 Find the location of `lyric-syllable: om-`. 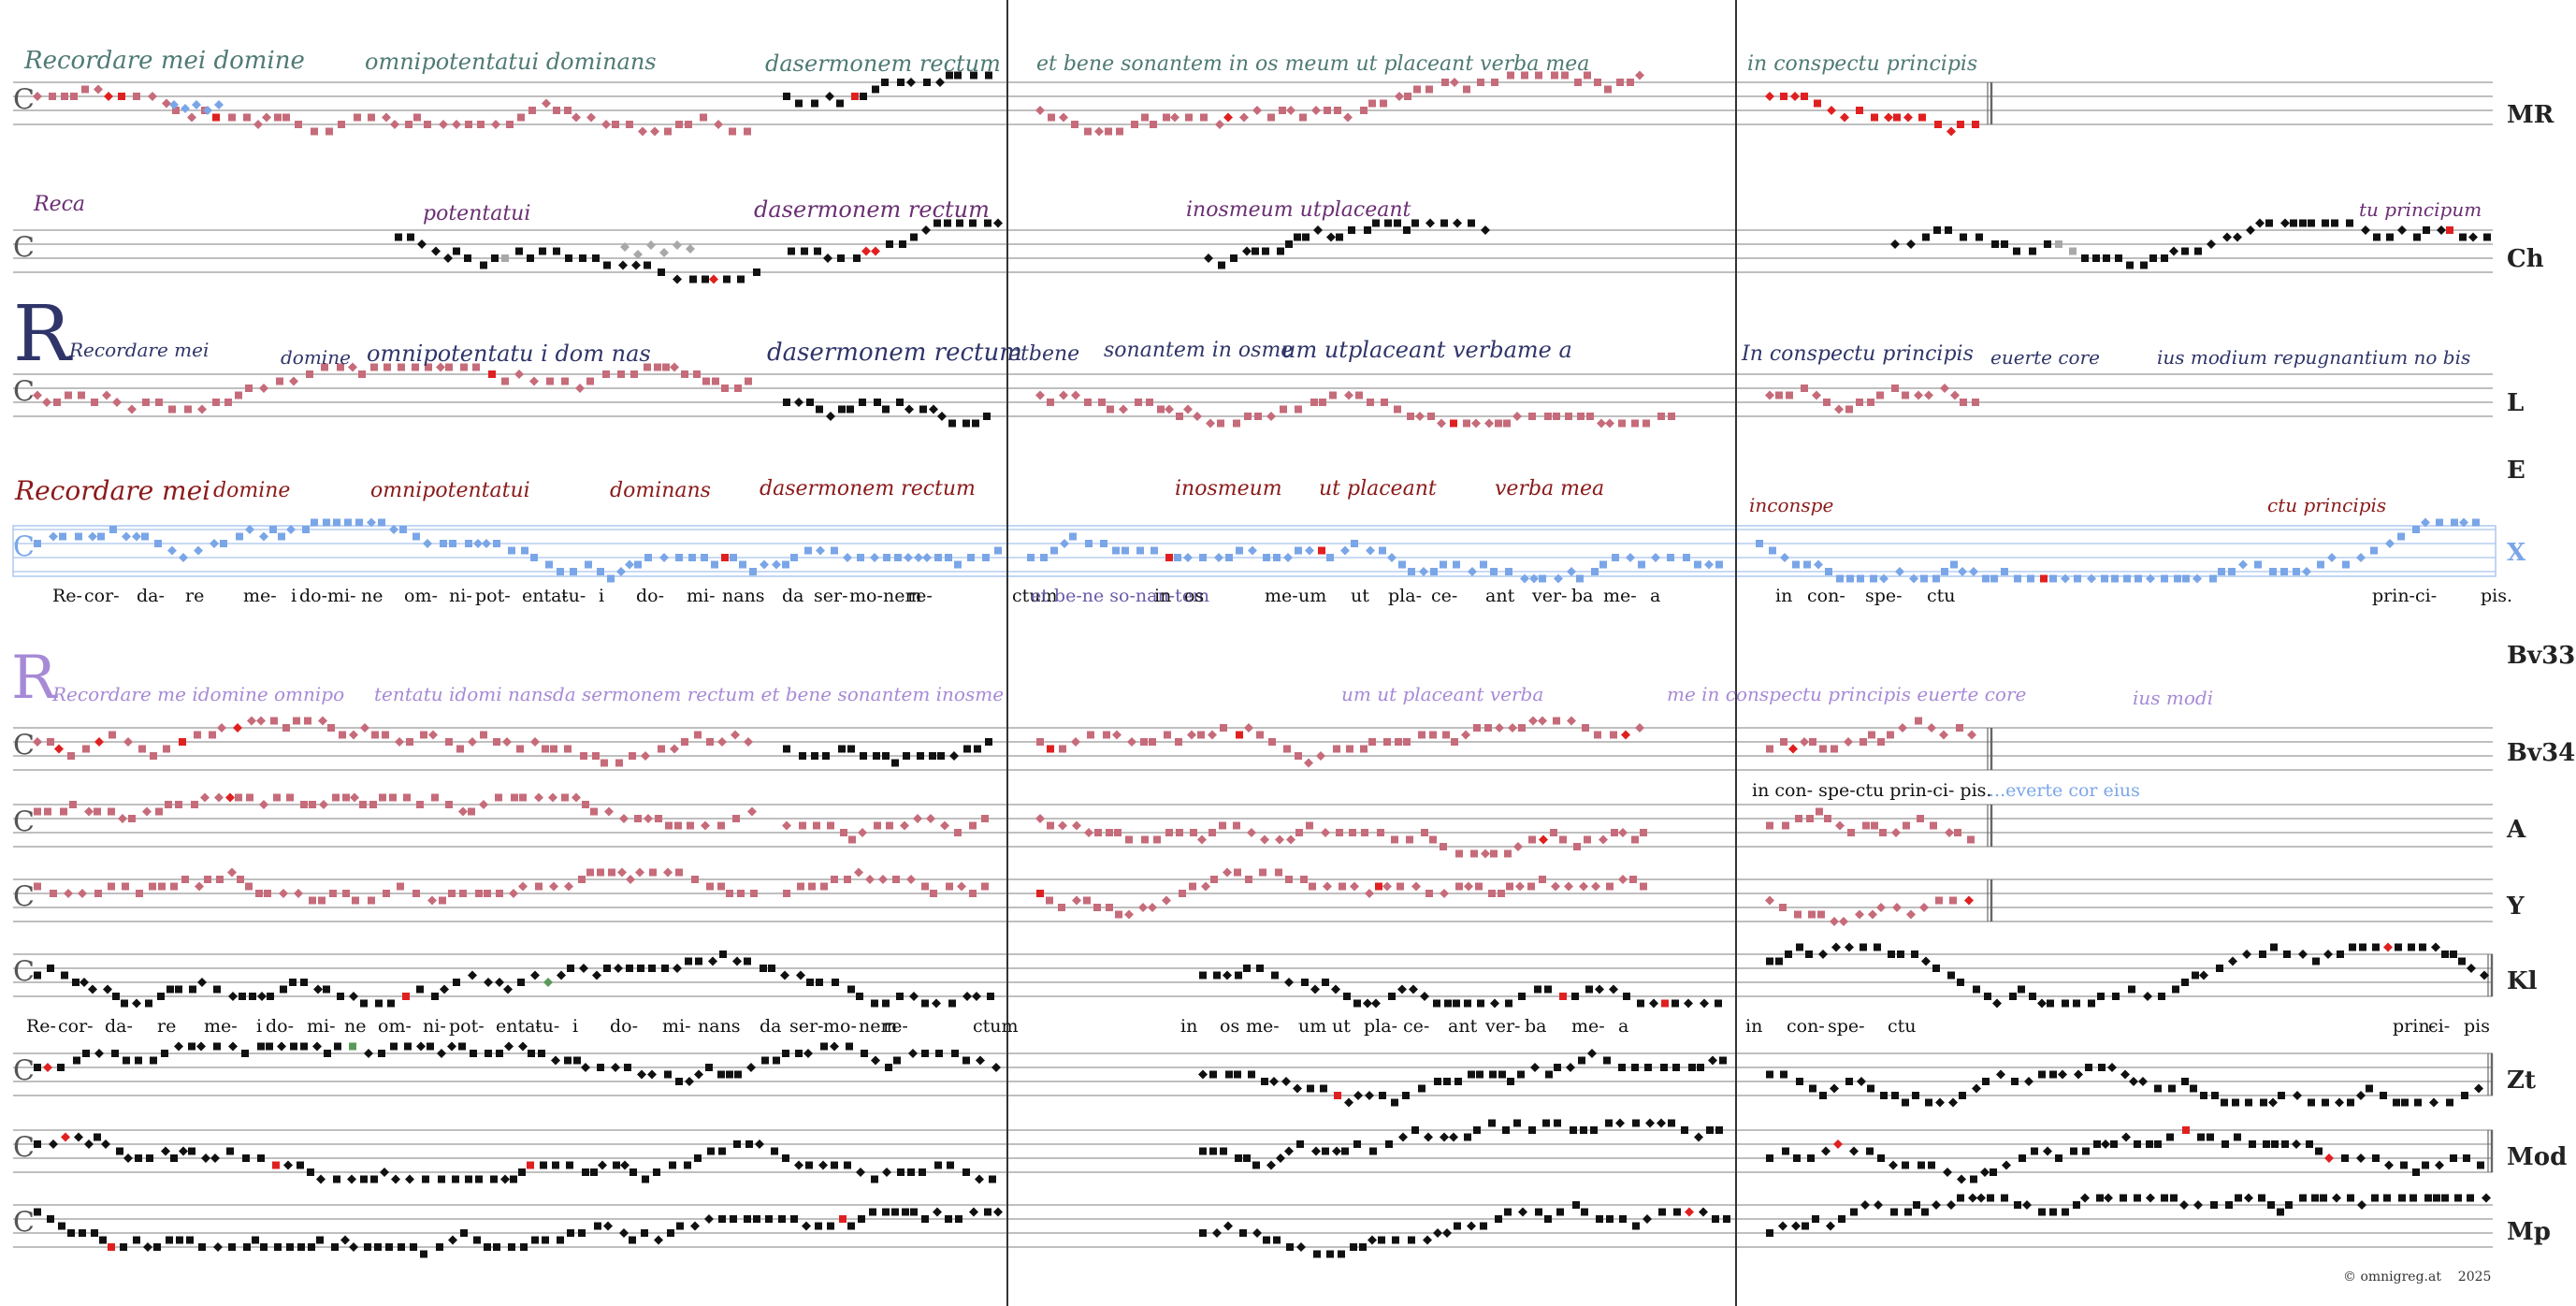

lyric-syllable: om- is located at coordinates (421, 596).